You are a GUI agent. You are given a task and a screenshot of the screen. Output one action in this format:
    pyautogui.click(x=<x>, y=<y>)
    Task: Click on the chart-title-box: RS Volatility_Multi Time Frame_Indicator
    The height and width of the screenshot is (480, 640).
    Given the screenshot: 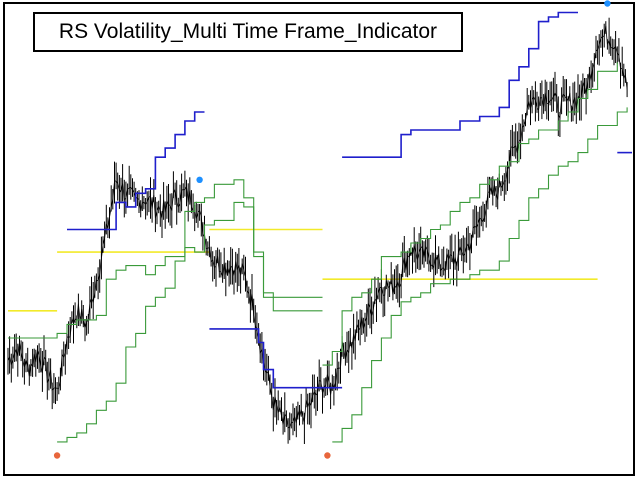 What is the action you would take?
    pyautogui.click(x=248, y=32)
    